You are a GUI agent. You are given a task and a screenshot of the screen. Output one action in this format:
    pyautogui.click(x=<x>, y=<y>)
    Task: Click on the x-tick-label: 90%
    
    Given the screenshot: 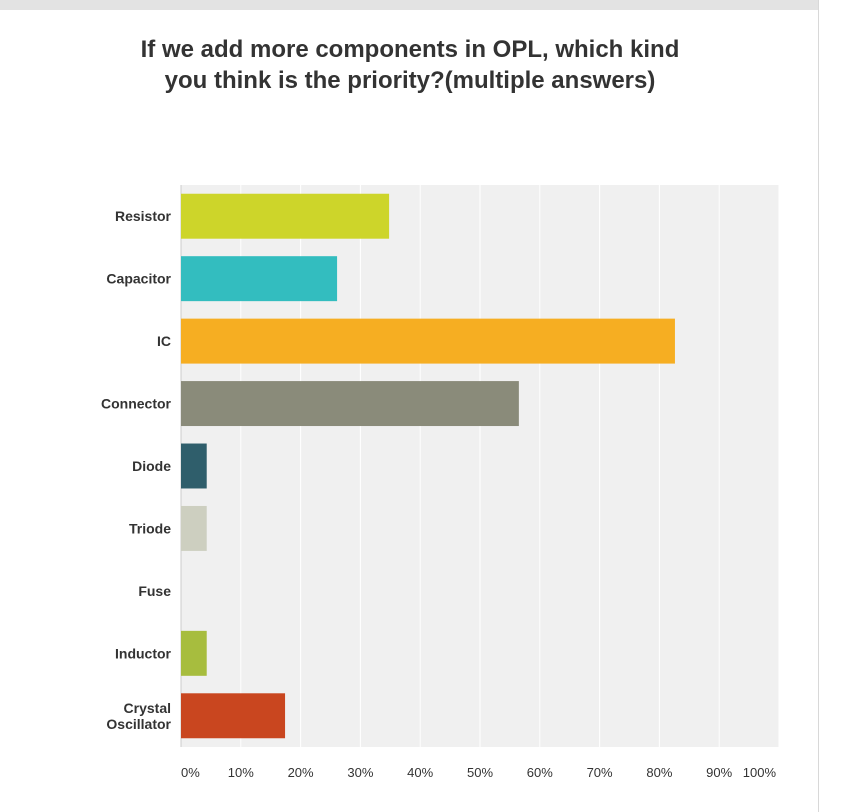 What is the action you would take?
    pyautogui.click(x=719, y=772)
    